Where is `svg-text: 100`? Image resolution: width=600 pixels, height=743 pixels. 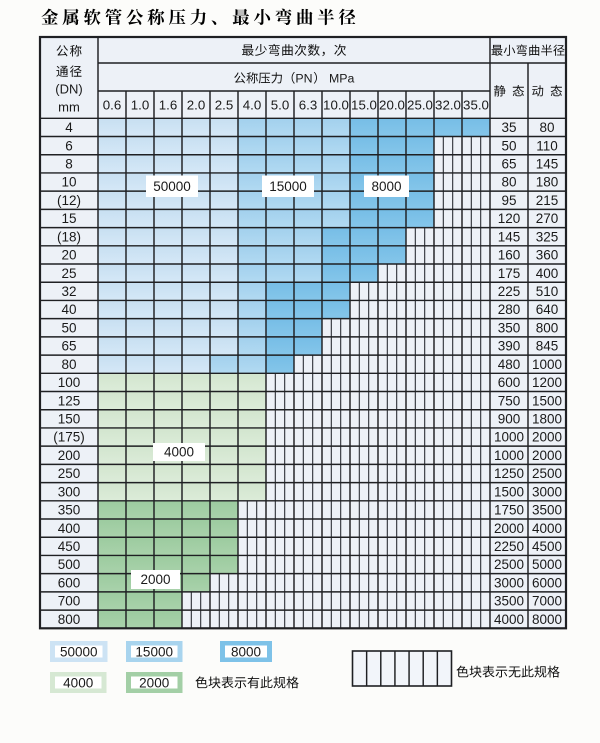 svg-text: 100 is located at coordinates (69, 382).